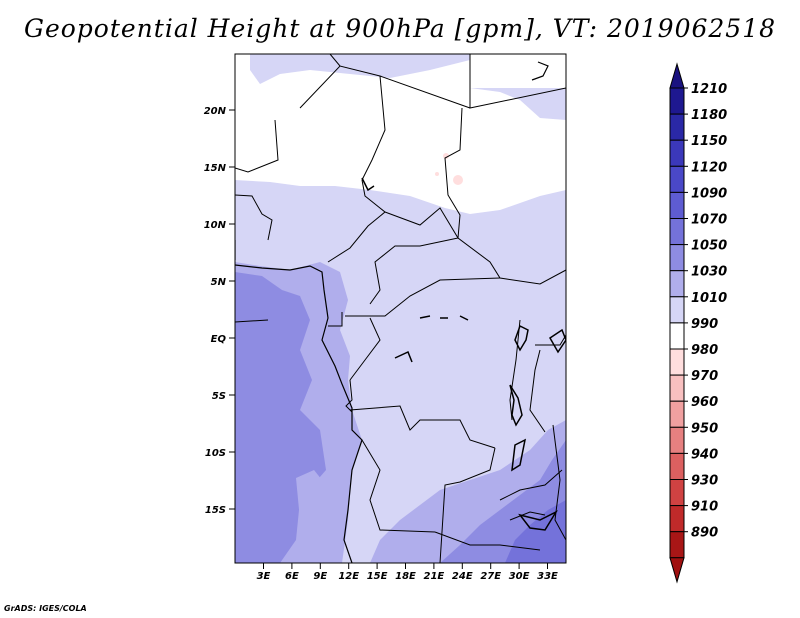 The width and height of the screenshot is (800, 618). What do you see at coordinates (704, 533) in the screenshot?
I see `colorbar-label: 890` at bounding box center [704, 533].